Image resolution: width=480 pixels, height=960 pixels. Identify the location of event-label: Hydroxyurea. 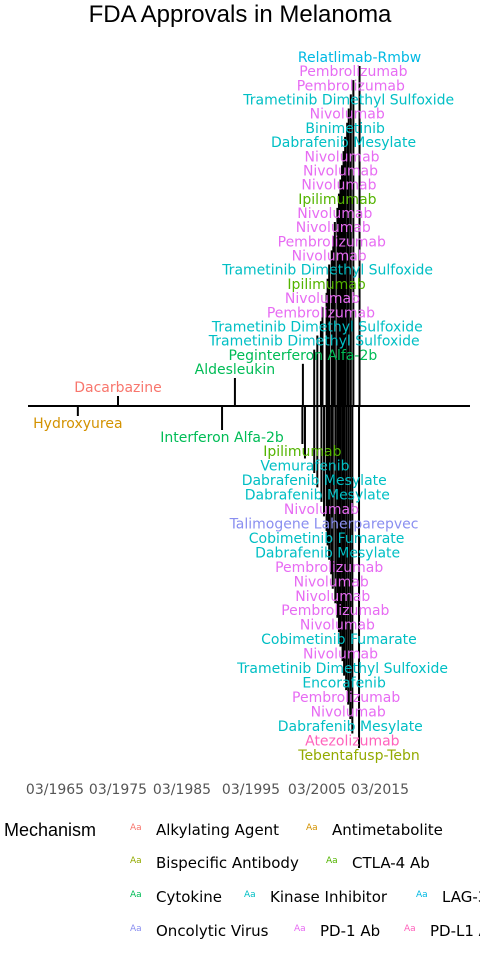
(77, 424).